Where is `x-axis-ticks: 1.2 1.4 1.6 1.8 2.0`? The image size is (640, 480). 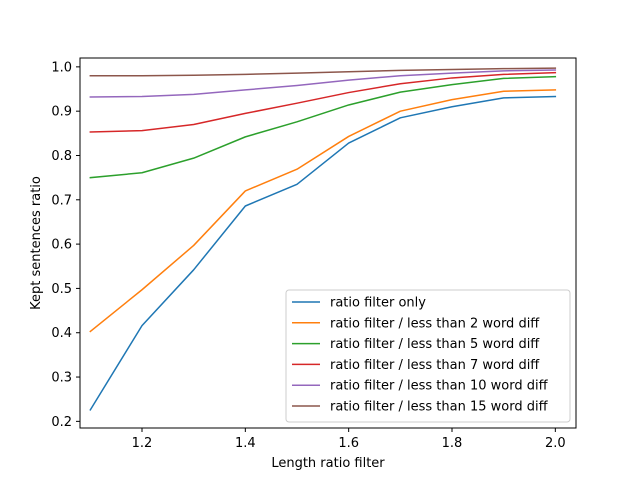 x-axis-ticks: 1.2 1.4 1.6 1.8 2.0 is located at coordinates (349, 439).